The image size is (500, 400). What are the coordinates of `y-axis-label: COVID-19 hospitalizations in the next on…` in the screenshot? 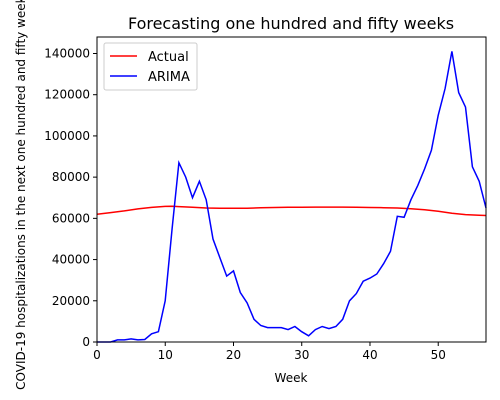 It's located at (21, 195).